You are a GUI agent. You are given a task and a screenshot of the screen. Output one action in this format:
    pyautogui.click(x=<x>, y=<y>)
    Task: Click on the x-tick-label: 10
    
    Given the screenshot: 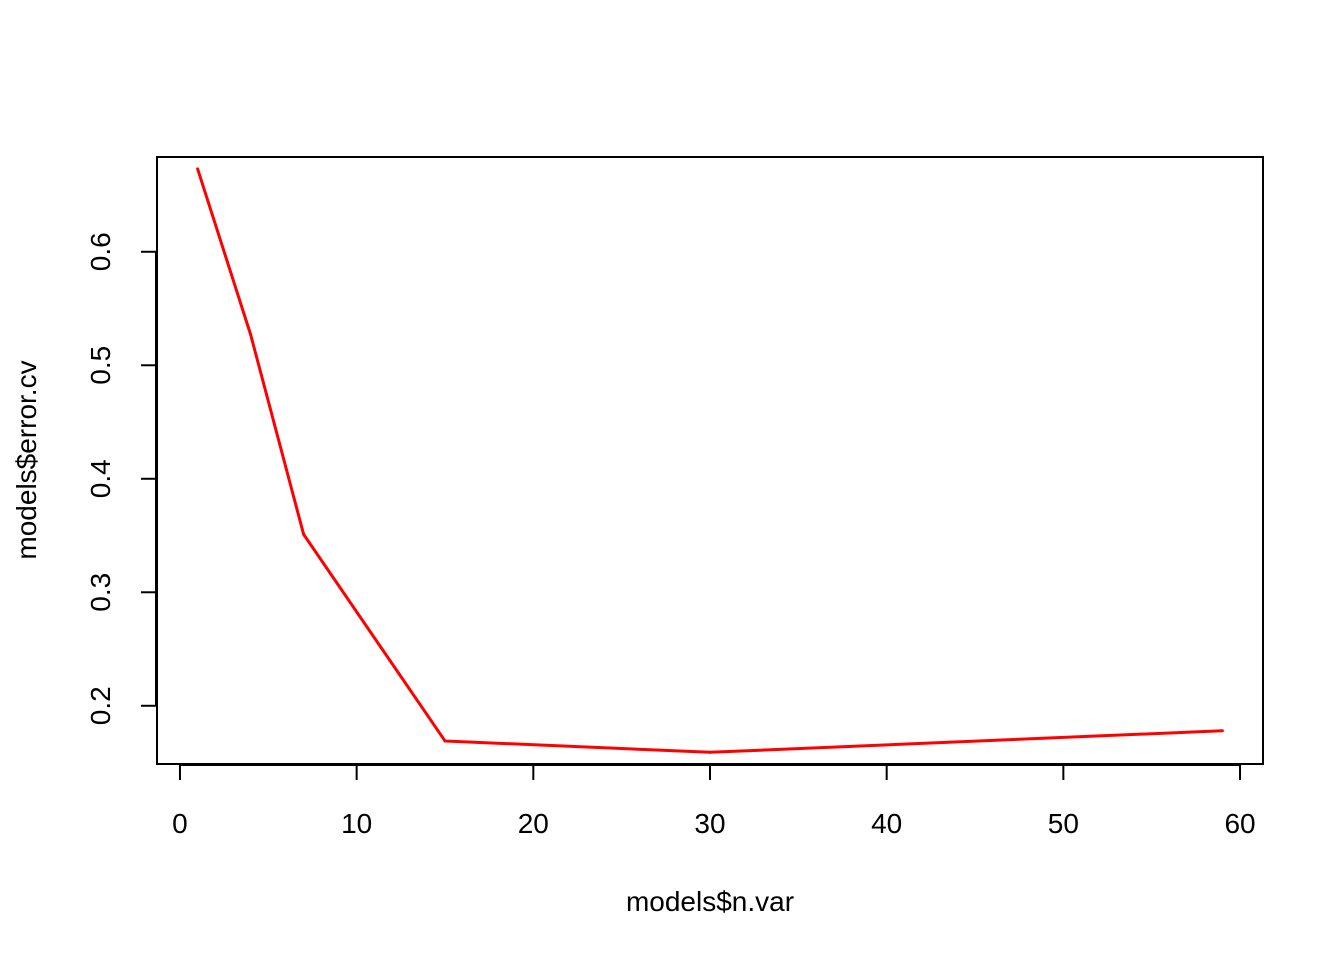 What is the action you would take?
    pyautogui.click(x=356, y=823)
    